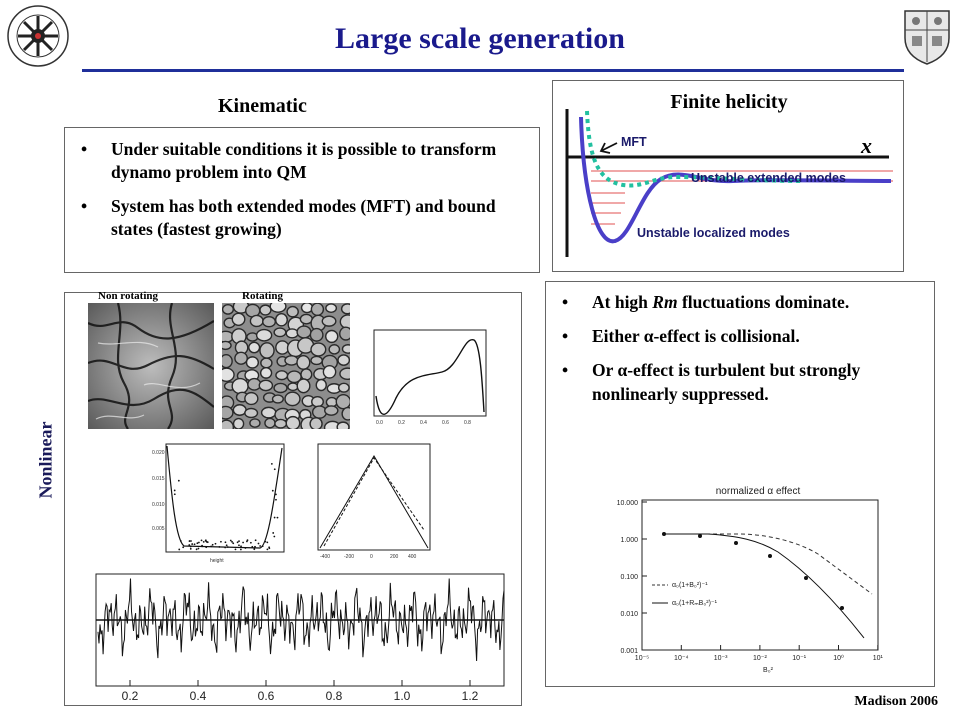  I want to click on boundary-profile-plot: 0.020 0.015 0.010 0.005 height, so click(221, 502).